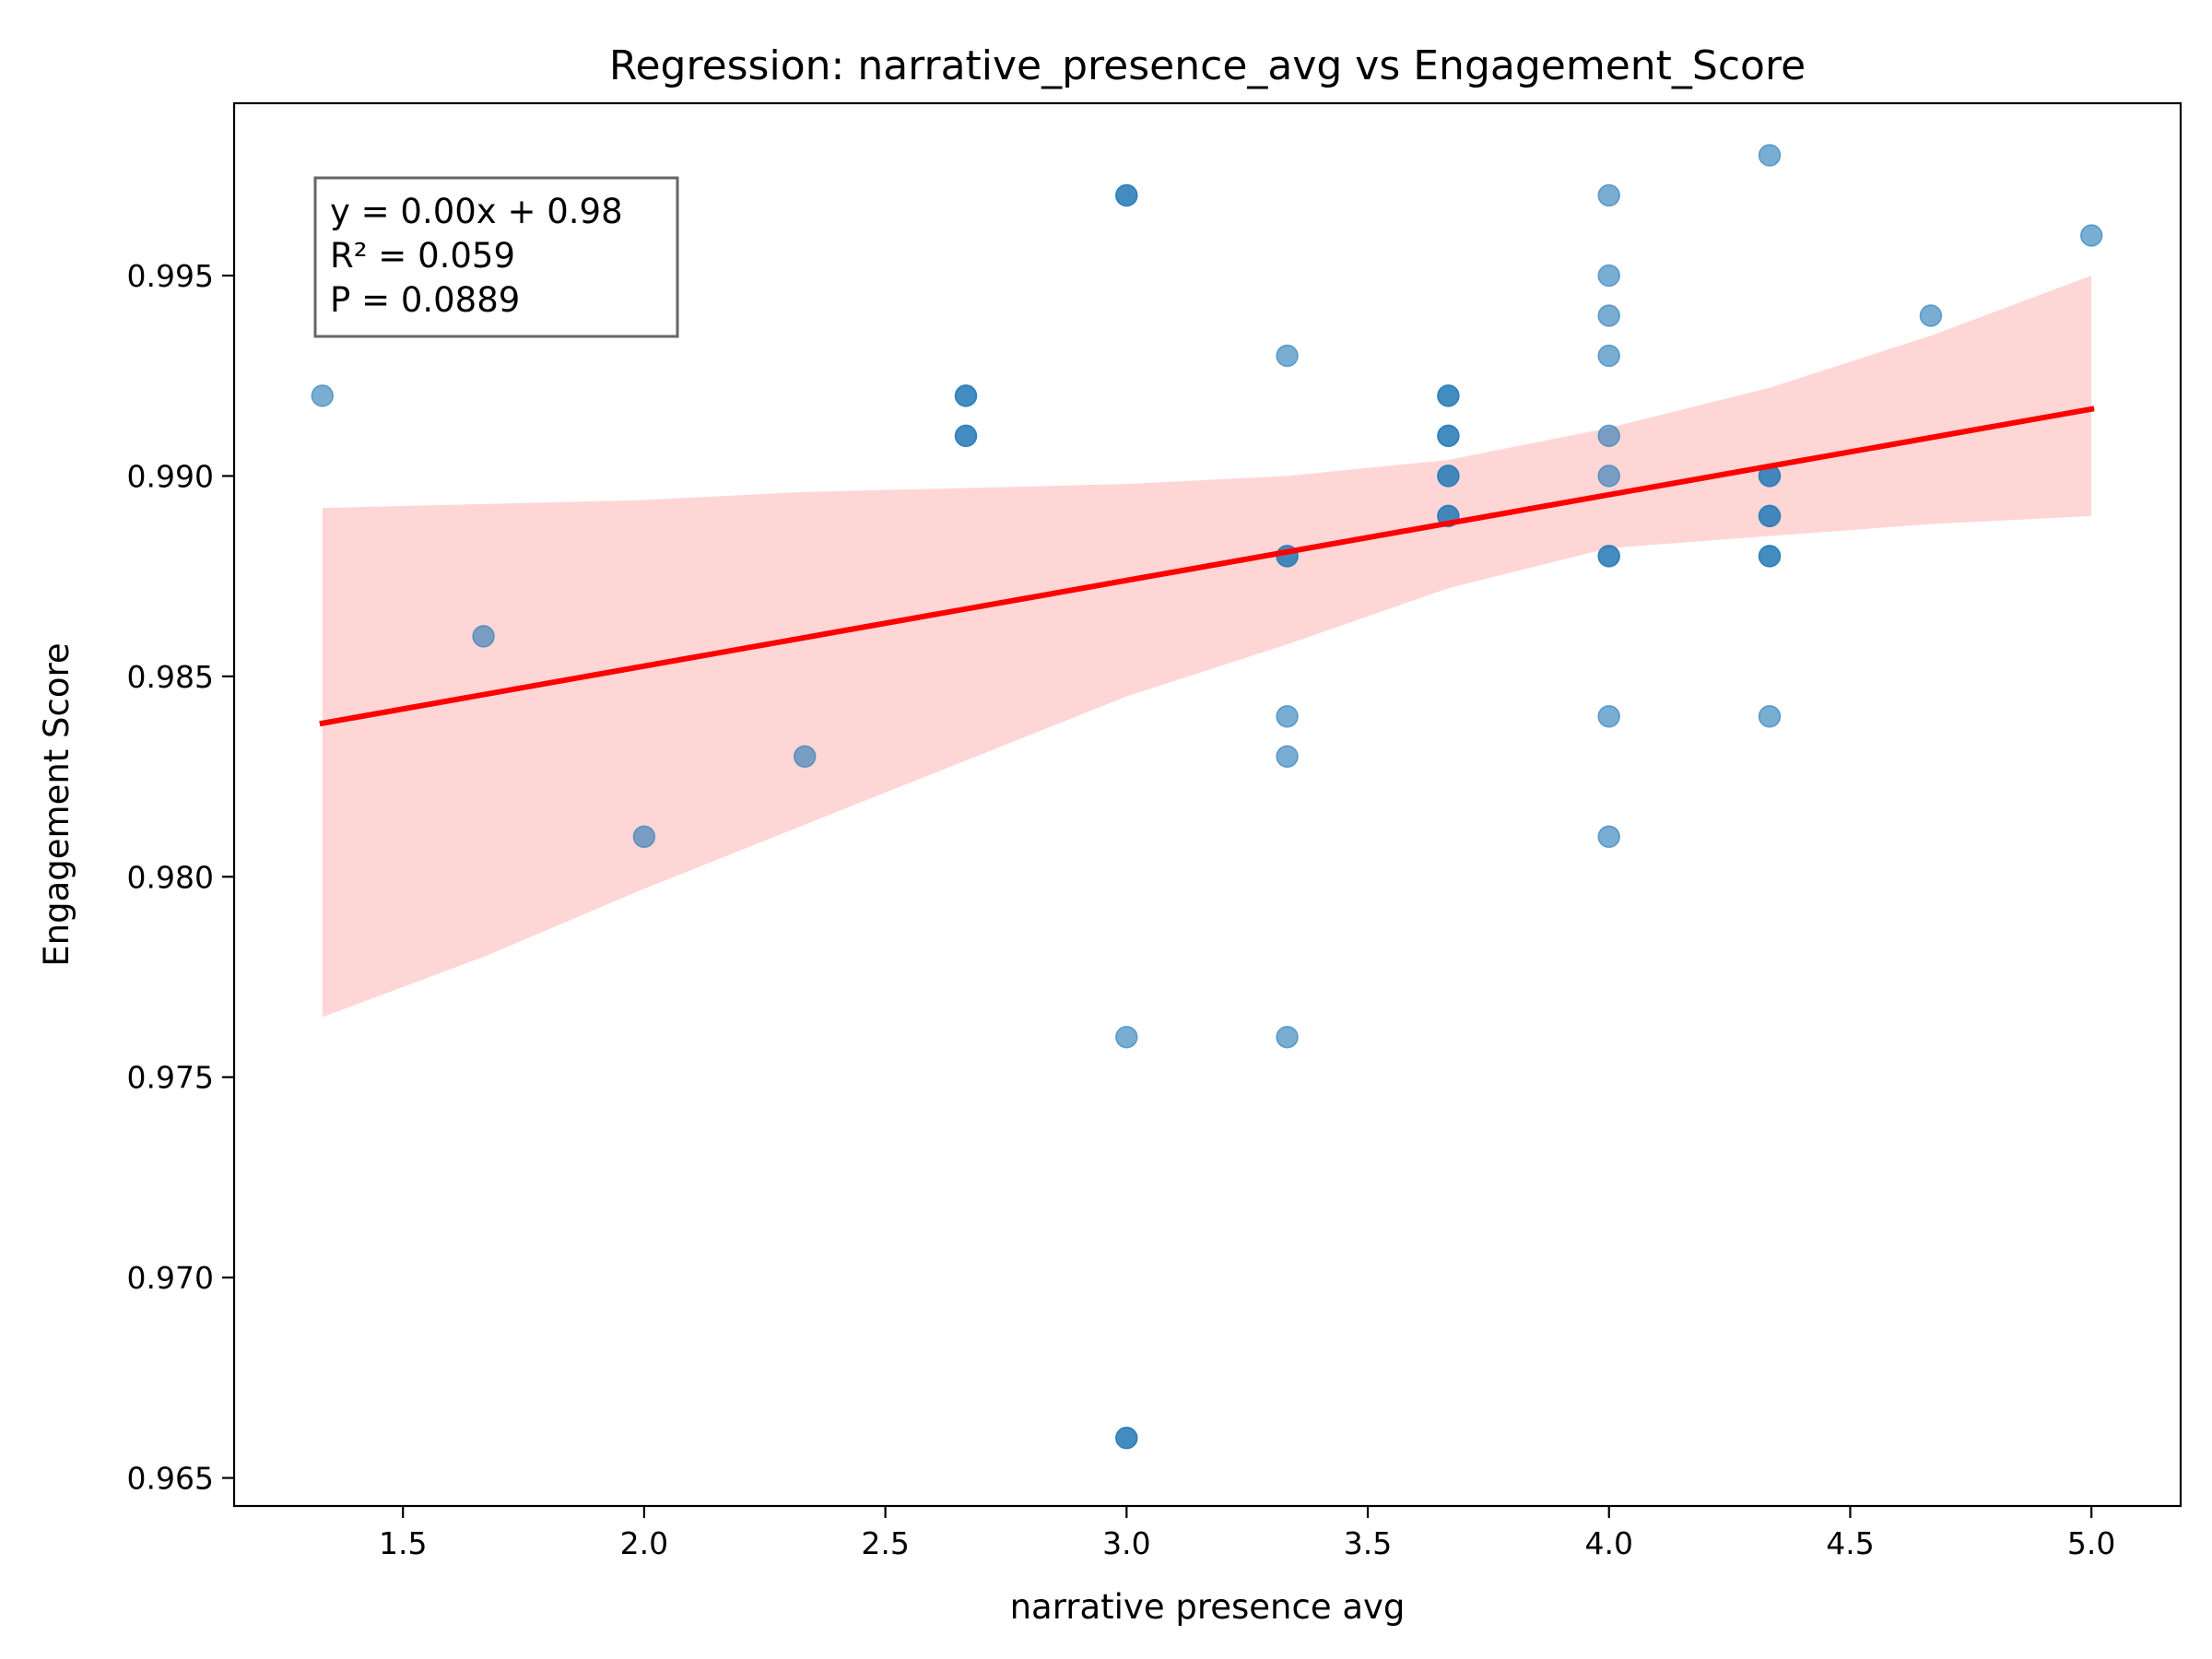 The width and height of the screenshot is (2212, 1659). I want to click on x-tick-label: 3.0, so click(1126, 1543).